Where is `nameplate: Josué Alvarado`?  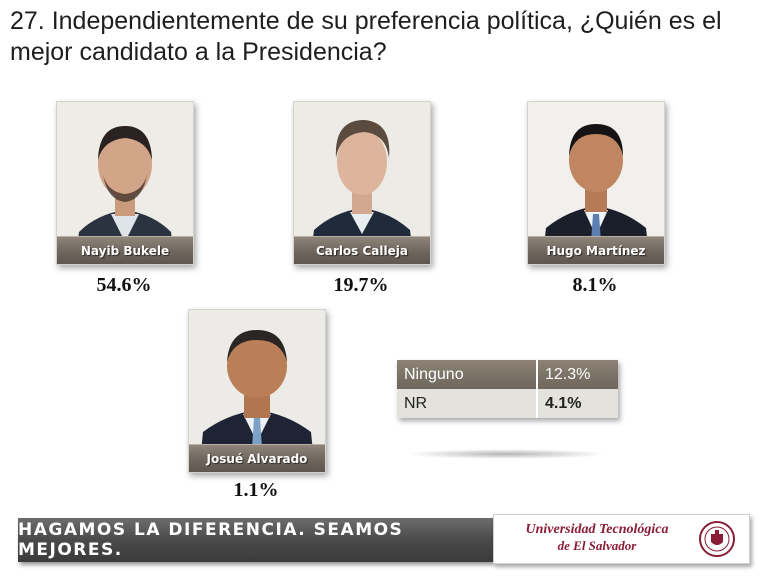 nameplate: Josué Alvarado is located at coordinates (257, 458).